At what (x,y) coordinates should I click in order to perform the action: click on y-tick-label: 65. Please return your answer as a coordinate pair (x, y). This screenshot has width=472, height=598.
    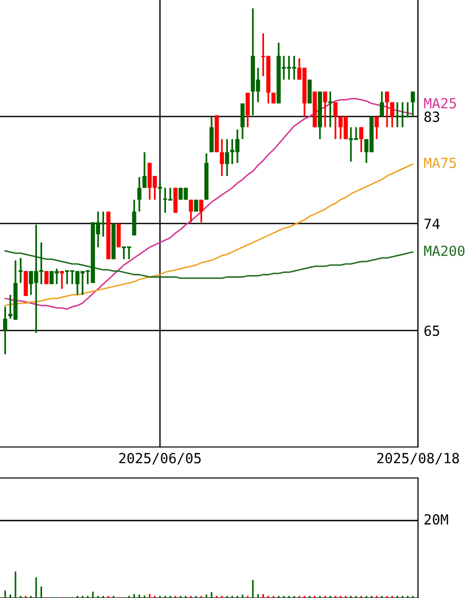
    Looking at the image, I should click on (432, 331).